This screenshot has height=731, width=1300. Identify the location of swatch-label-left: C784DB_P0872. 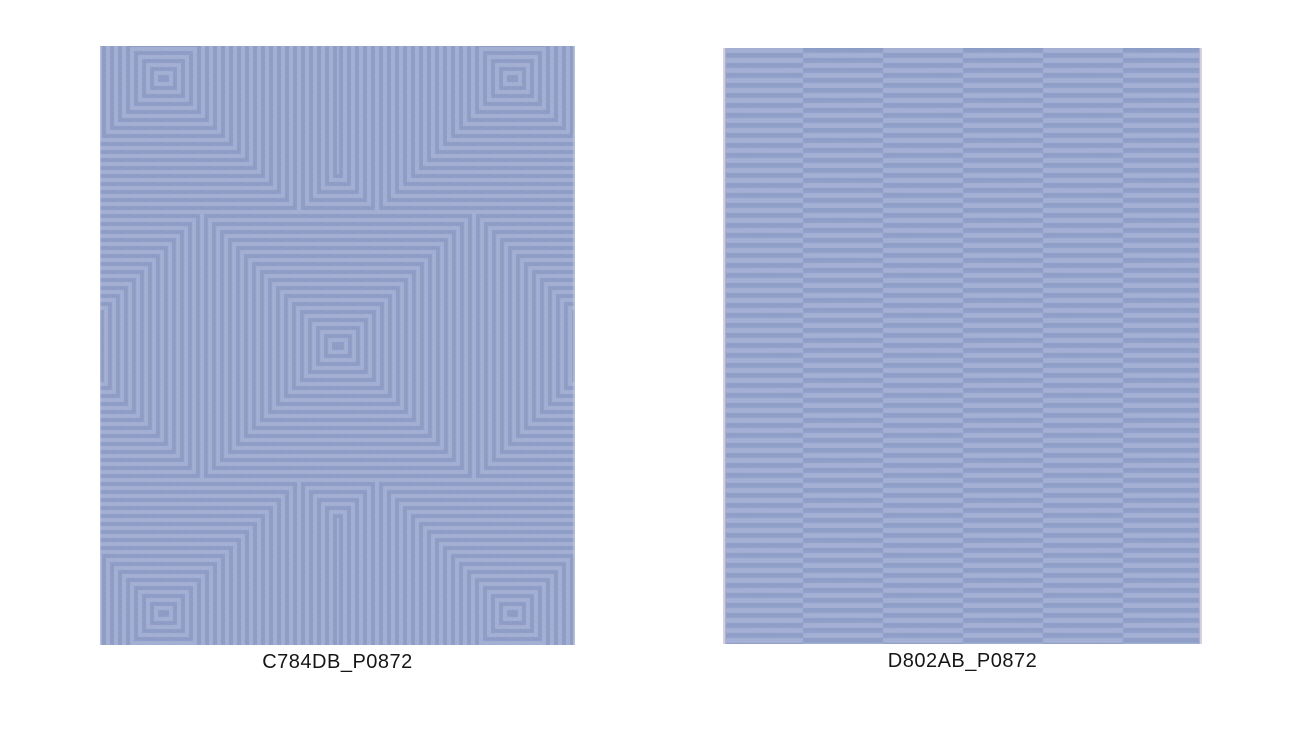
(337, 662).